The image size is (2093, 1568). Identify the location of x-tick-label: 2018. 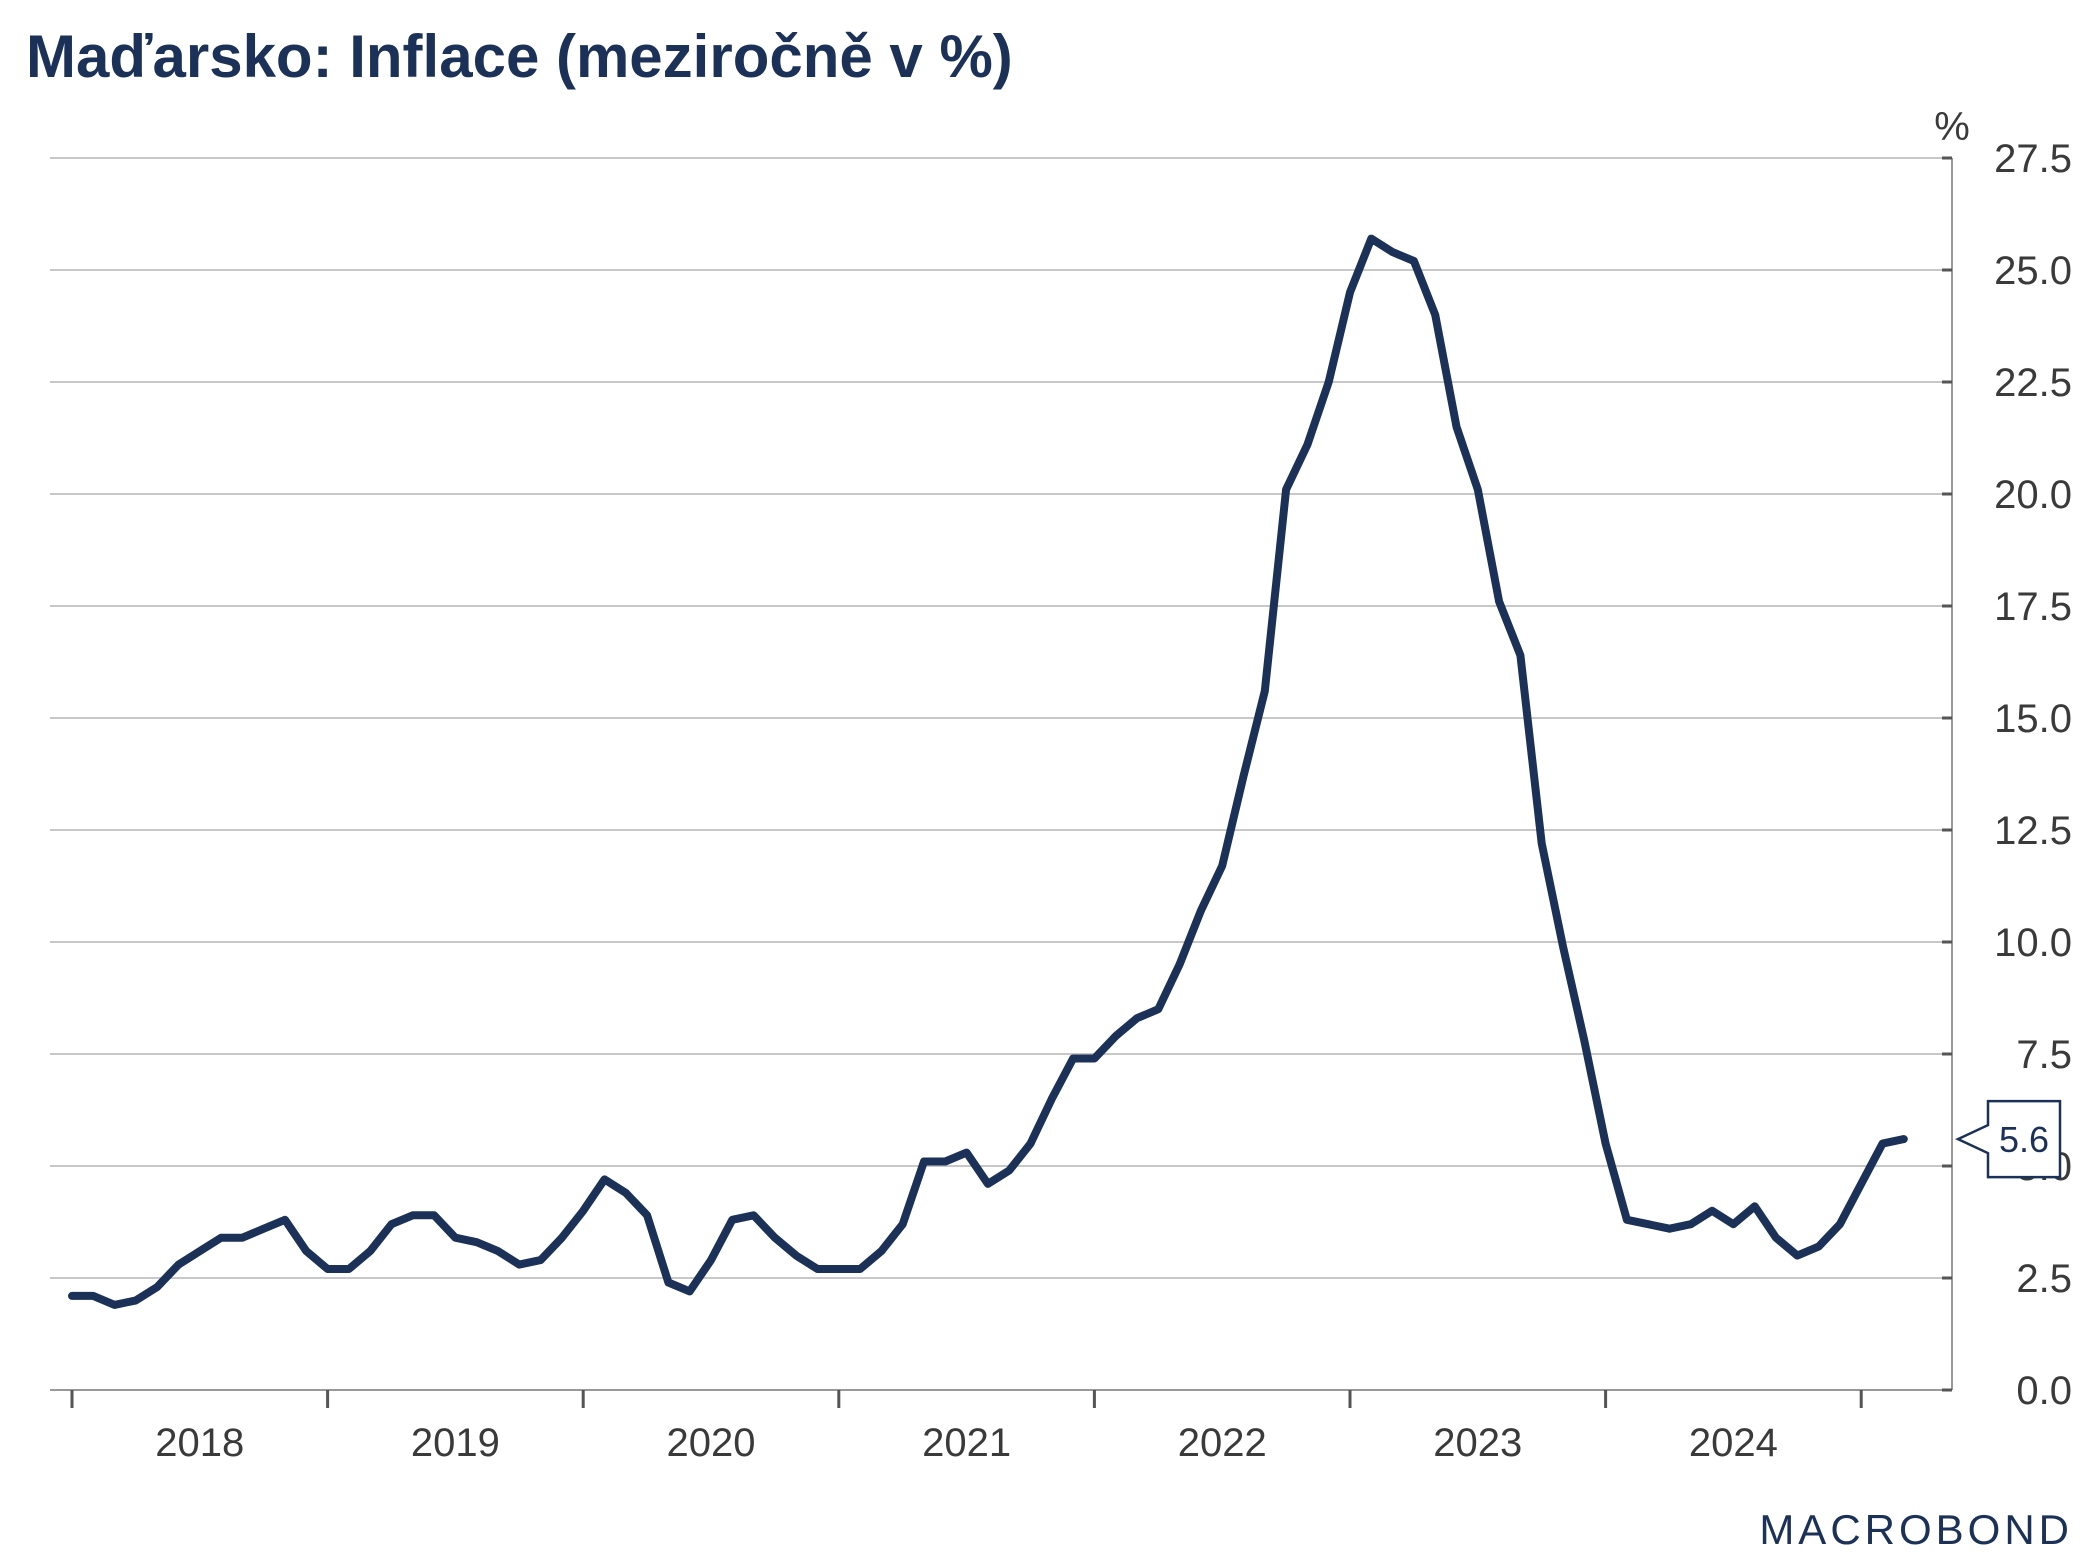
(199, 1443).